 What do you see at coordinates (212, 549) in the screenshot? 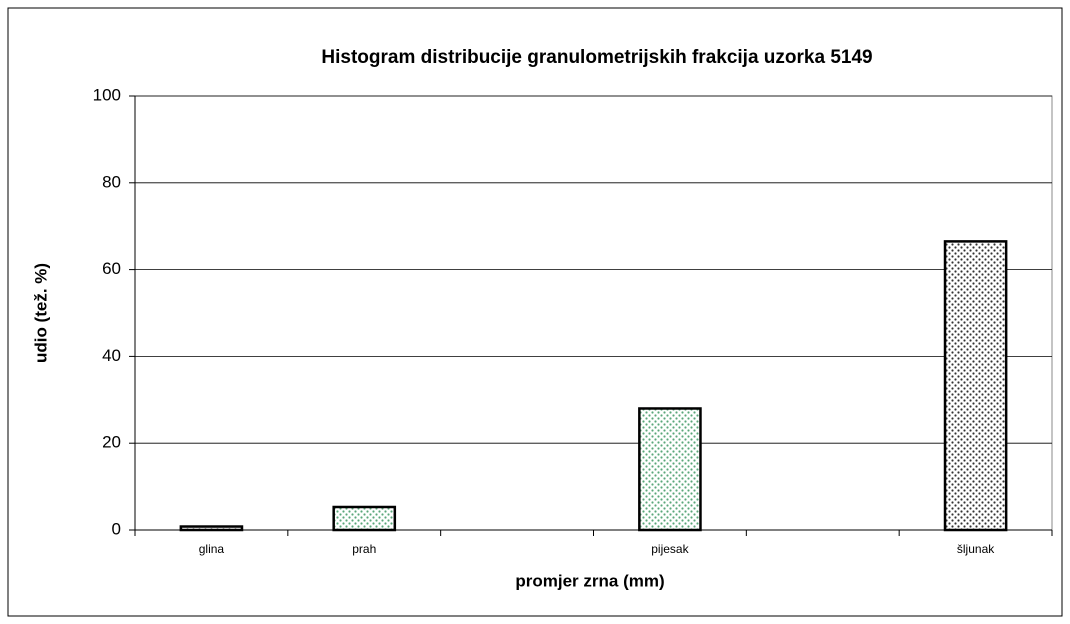
I see `x-tick-label: glina` at bounding box center [212, 549].